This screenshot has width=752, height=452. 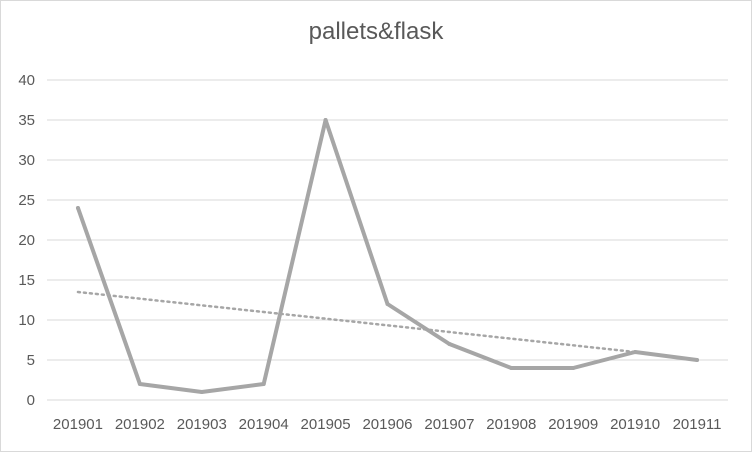 I want to click on x-tick-label: 201901, so click(x=78, y=424).